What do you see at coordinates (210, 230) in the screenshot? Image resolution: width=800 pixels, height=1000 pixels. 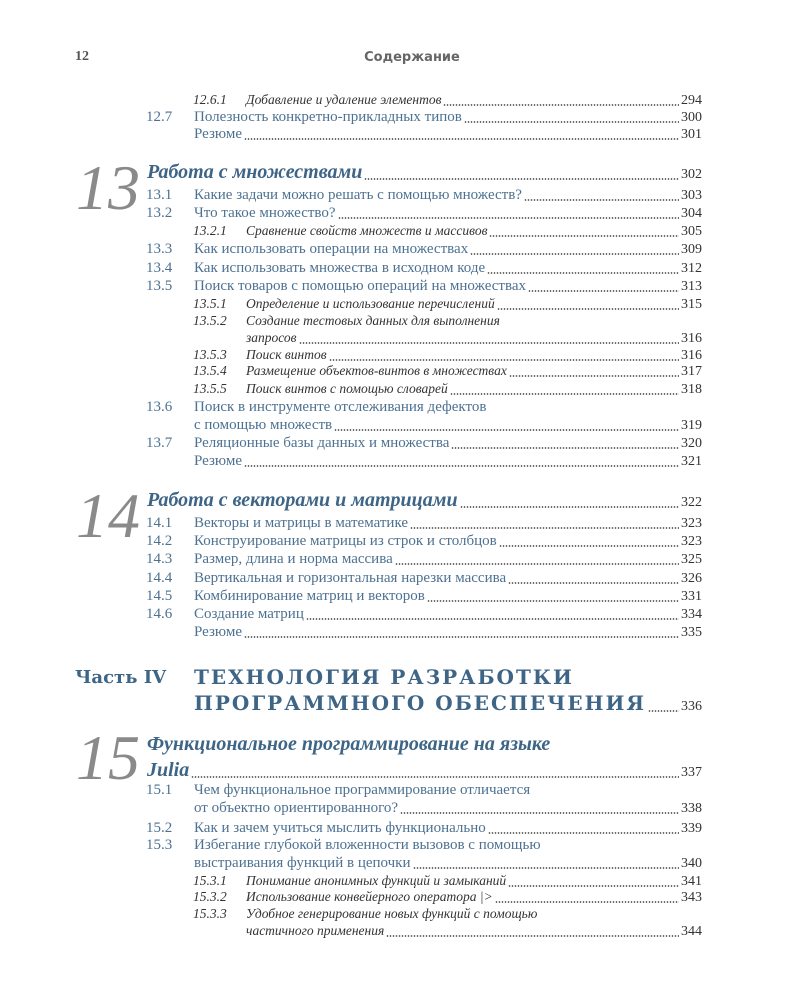 I see `entry-number: 13.2.1` at bounding box center [210, 230].